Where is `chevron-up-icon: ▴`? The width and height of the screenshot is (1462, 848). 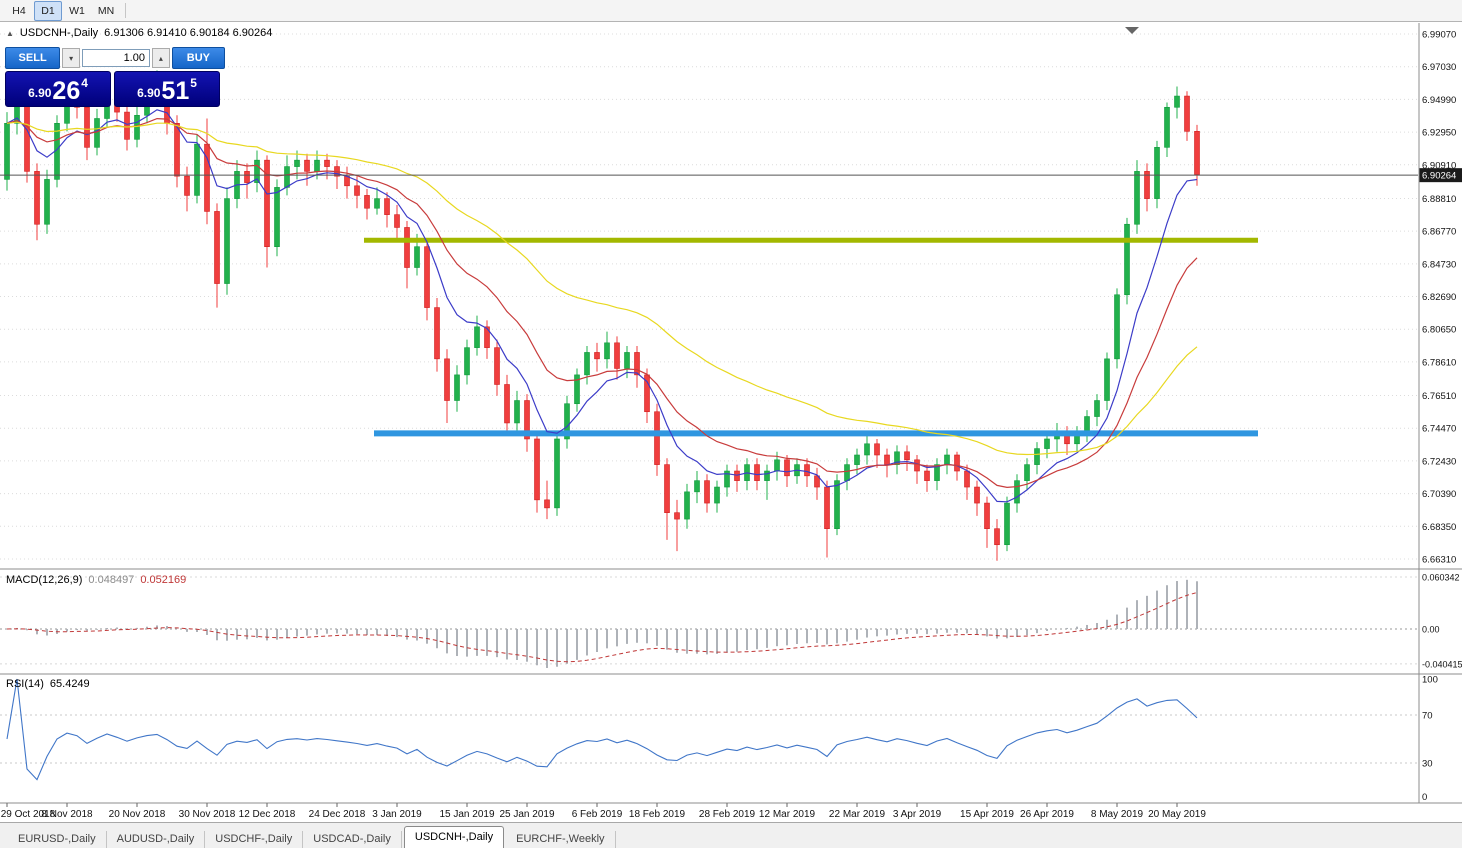
chevron-up-icon: ▴ is located at coordinates (160, 58).